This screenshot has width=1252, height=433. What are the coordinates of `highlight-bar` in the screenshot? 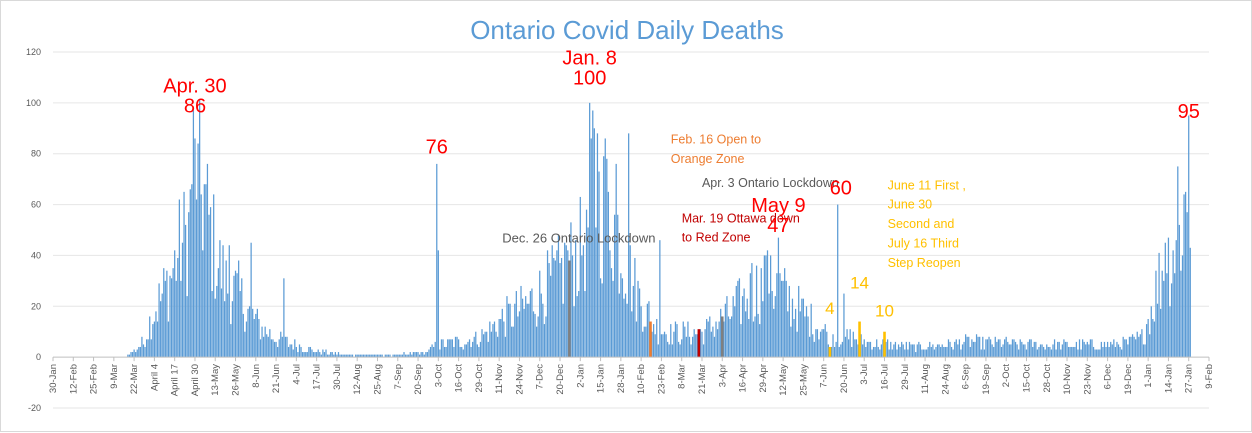 It's located at (830, 352).